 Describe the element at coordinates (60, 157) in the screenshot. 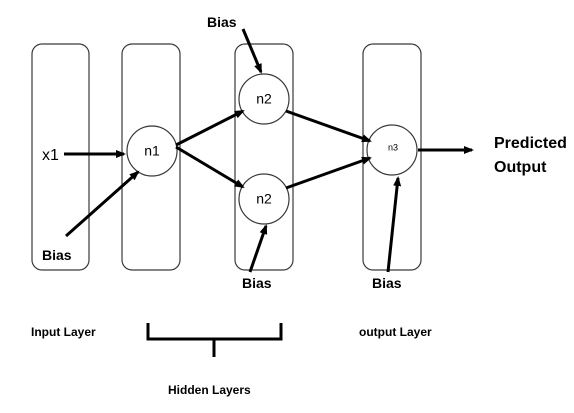

I see `input-layer-box` at that location.